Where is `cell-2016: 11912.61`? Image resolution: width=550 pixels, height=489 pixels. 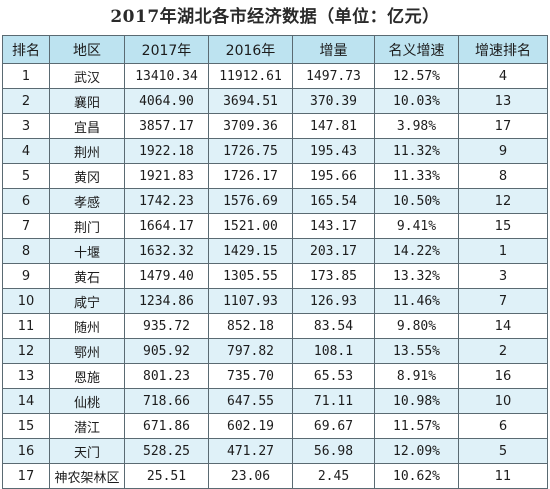
cell-2016: 11912.61 is located at coordinates (250, 76).